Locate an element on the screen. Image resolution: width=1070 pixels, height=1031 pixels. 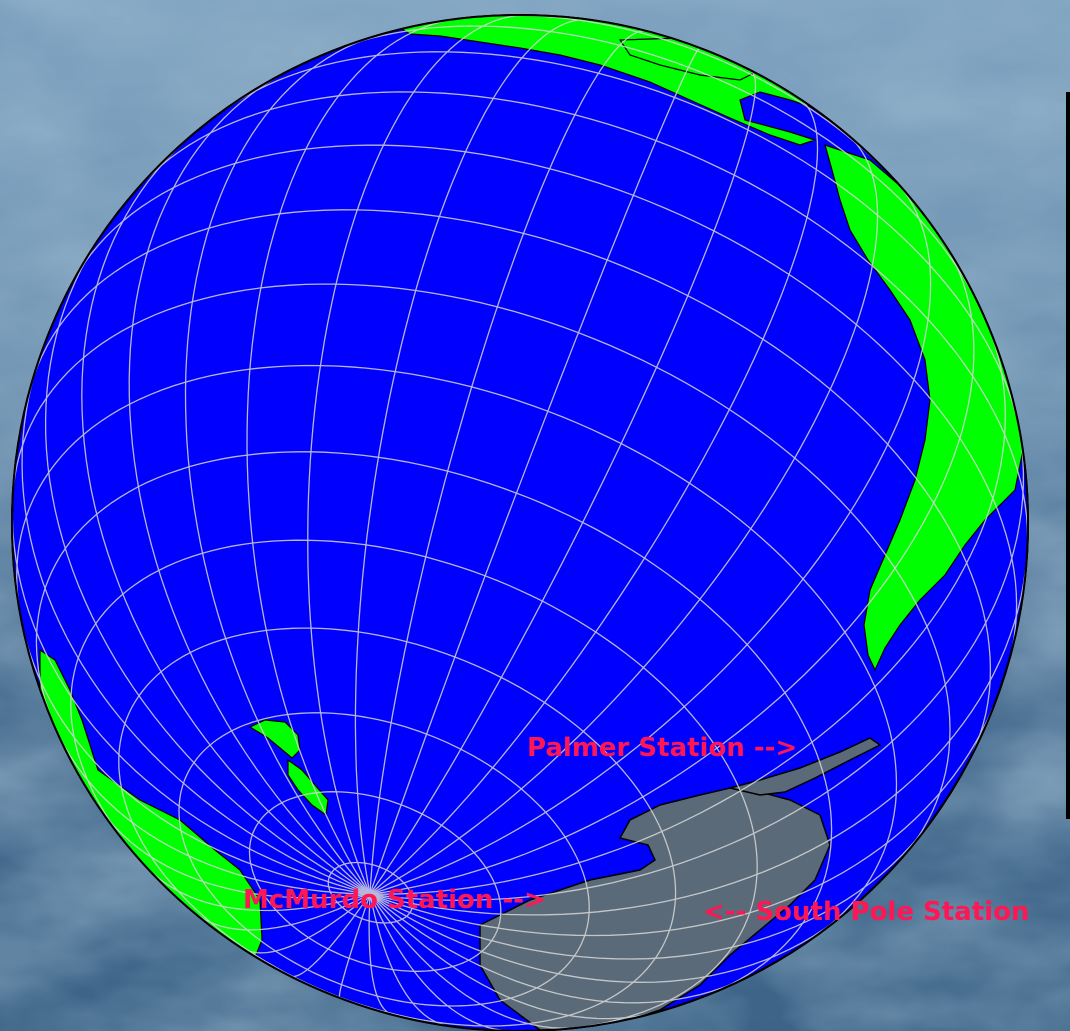
south-pole-station-label: <-- South Pole Station is located at coordinates (866, 912).